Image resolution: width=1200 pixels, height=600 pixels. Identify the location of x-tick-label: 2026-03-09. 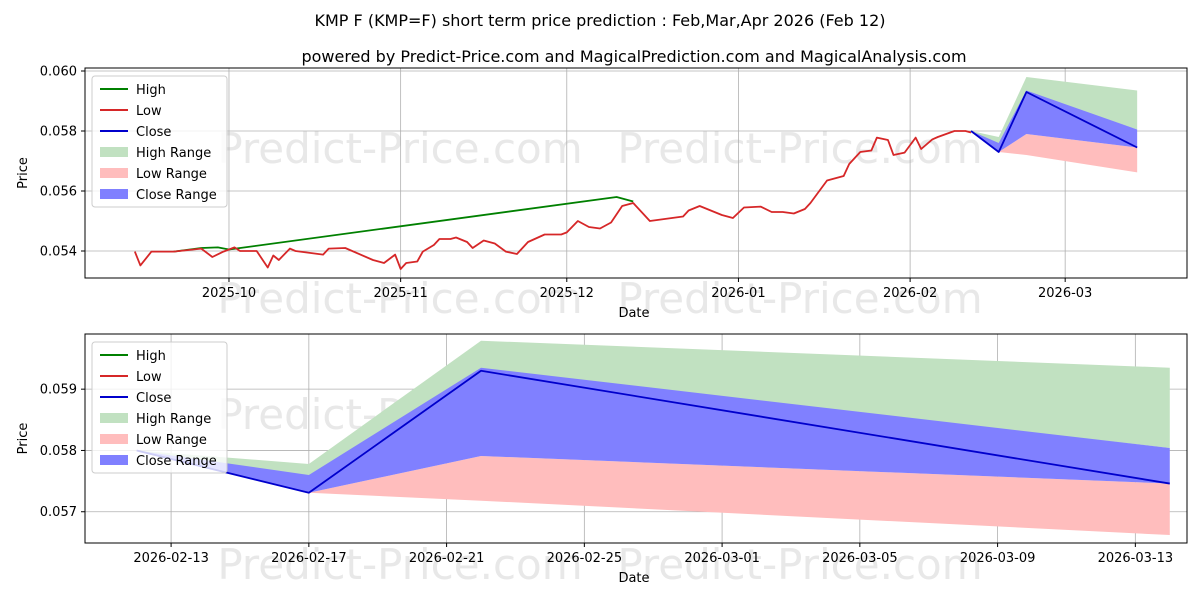
(998, 558).